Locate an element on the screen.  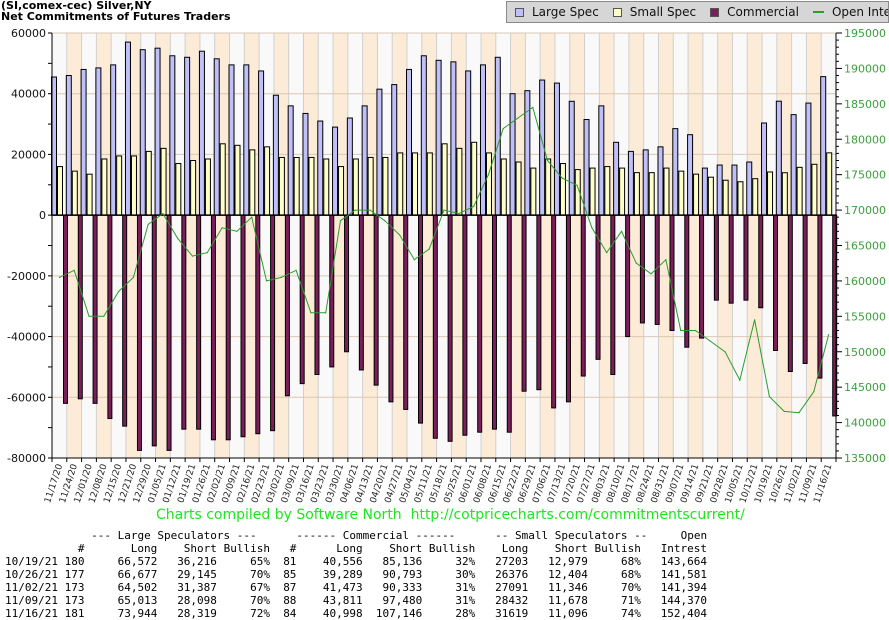
cell-ss-long: 26376 is located at coordinates (512, 574).